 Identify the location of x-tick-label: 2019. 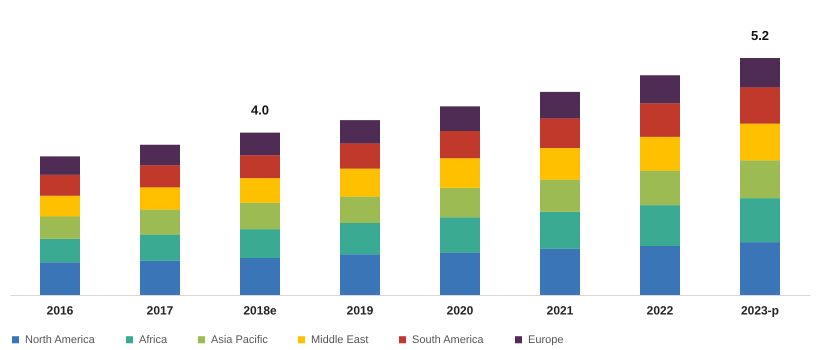
(360, 311).